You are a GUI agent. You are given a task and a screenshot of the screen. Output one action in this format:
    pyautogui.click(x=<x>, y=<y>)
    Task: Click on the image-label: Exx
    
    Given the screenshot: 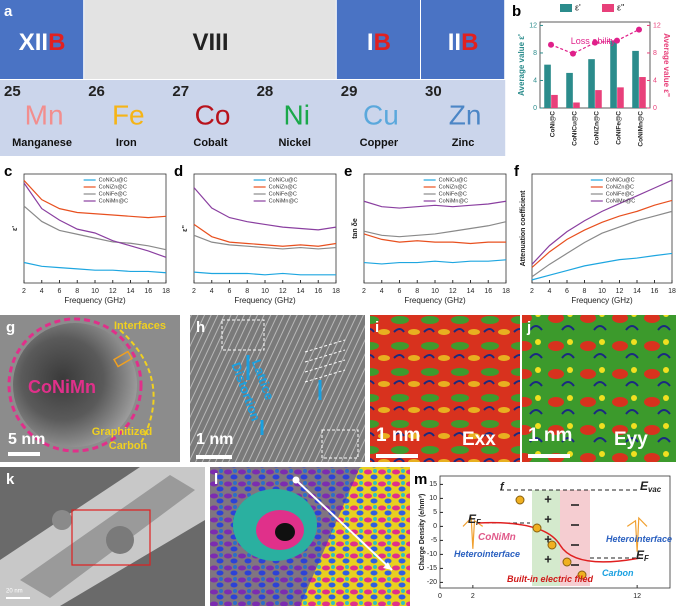 What is the action you would take?
    pyautogui.click(x=479, y=439)
    